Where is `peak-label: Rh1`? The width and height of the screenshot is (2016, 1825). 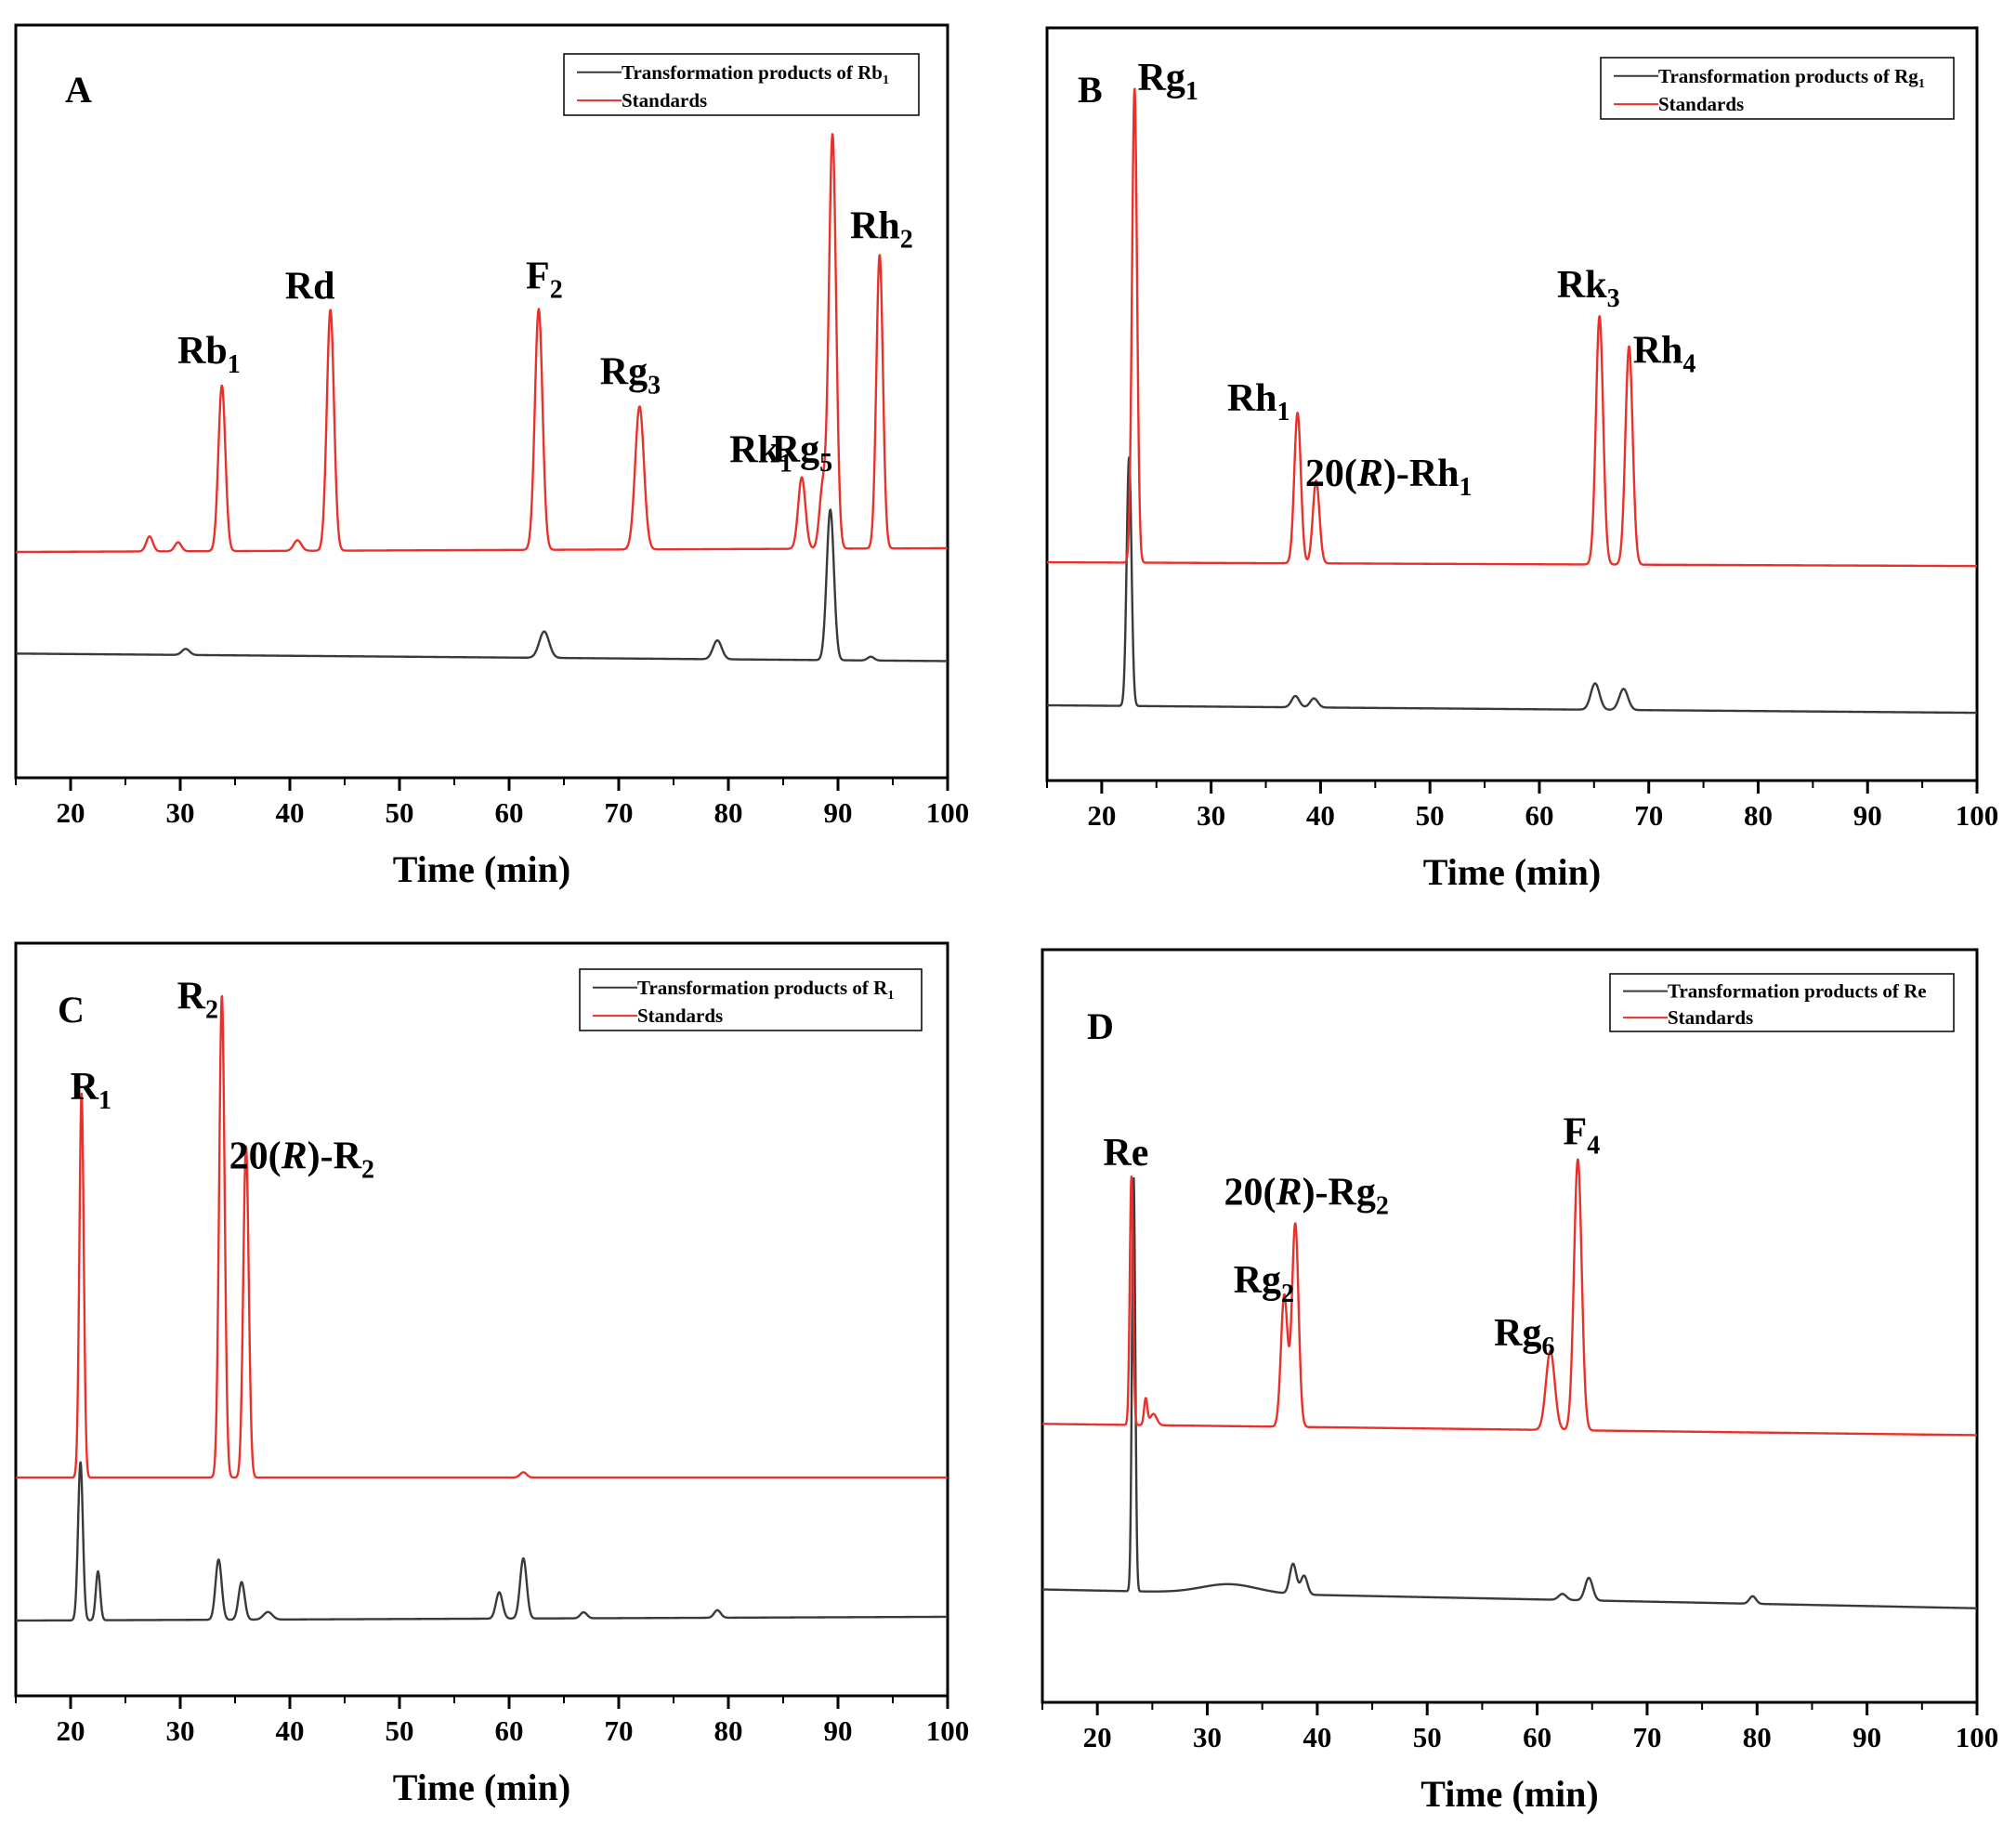
peak-label: Rh1 is located at coordinates (1258, 402).